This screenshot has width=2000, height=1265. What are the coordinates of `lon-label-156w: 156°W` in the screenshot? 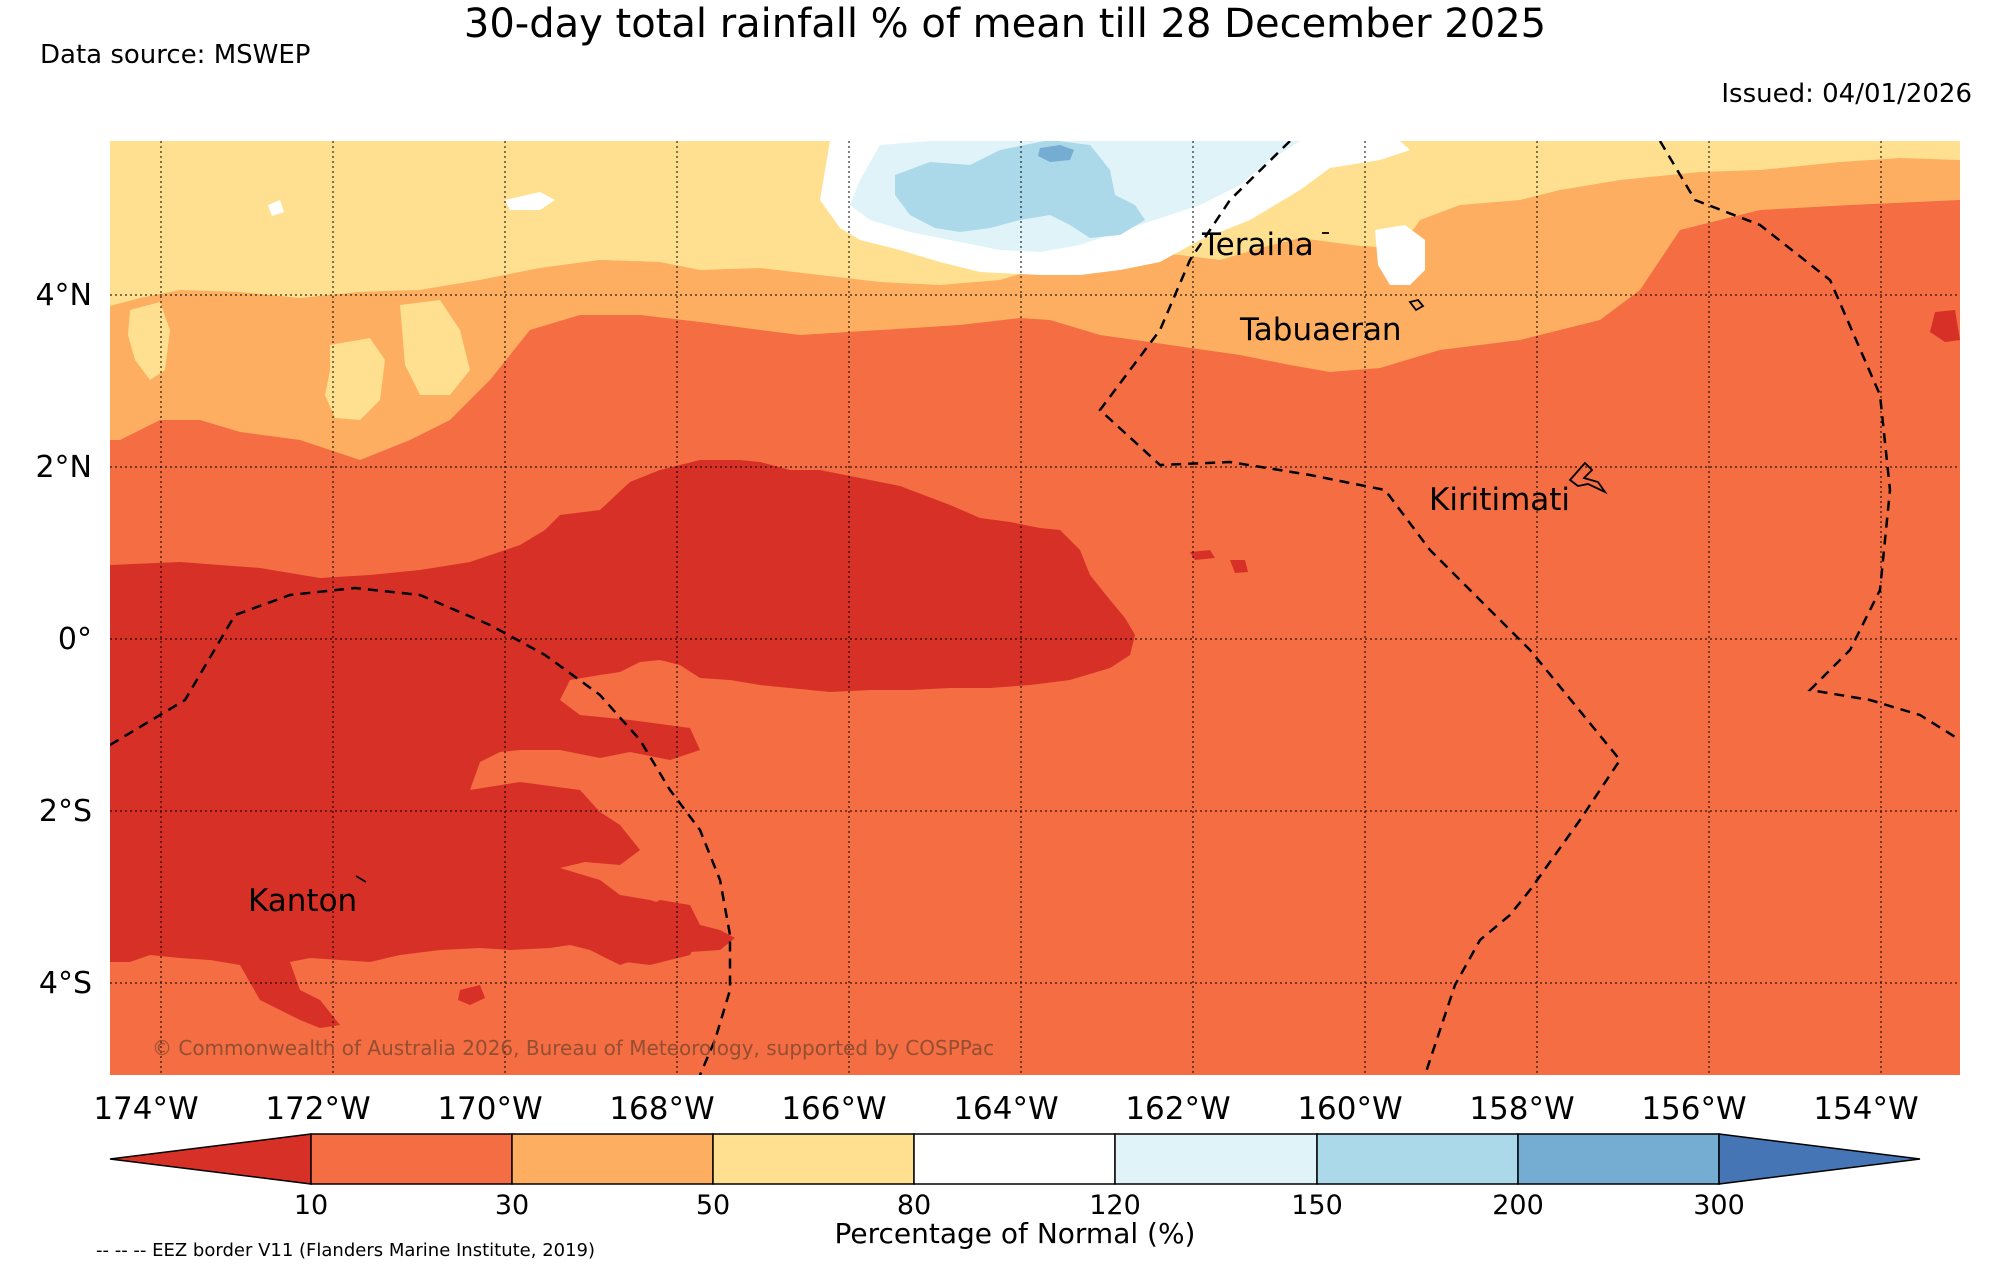 It's located at (1693, 1109).